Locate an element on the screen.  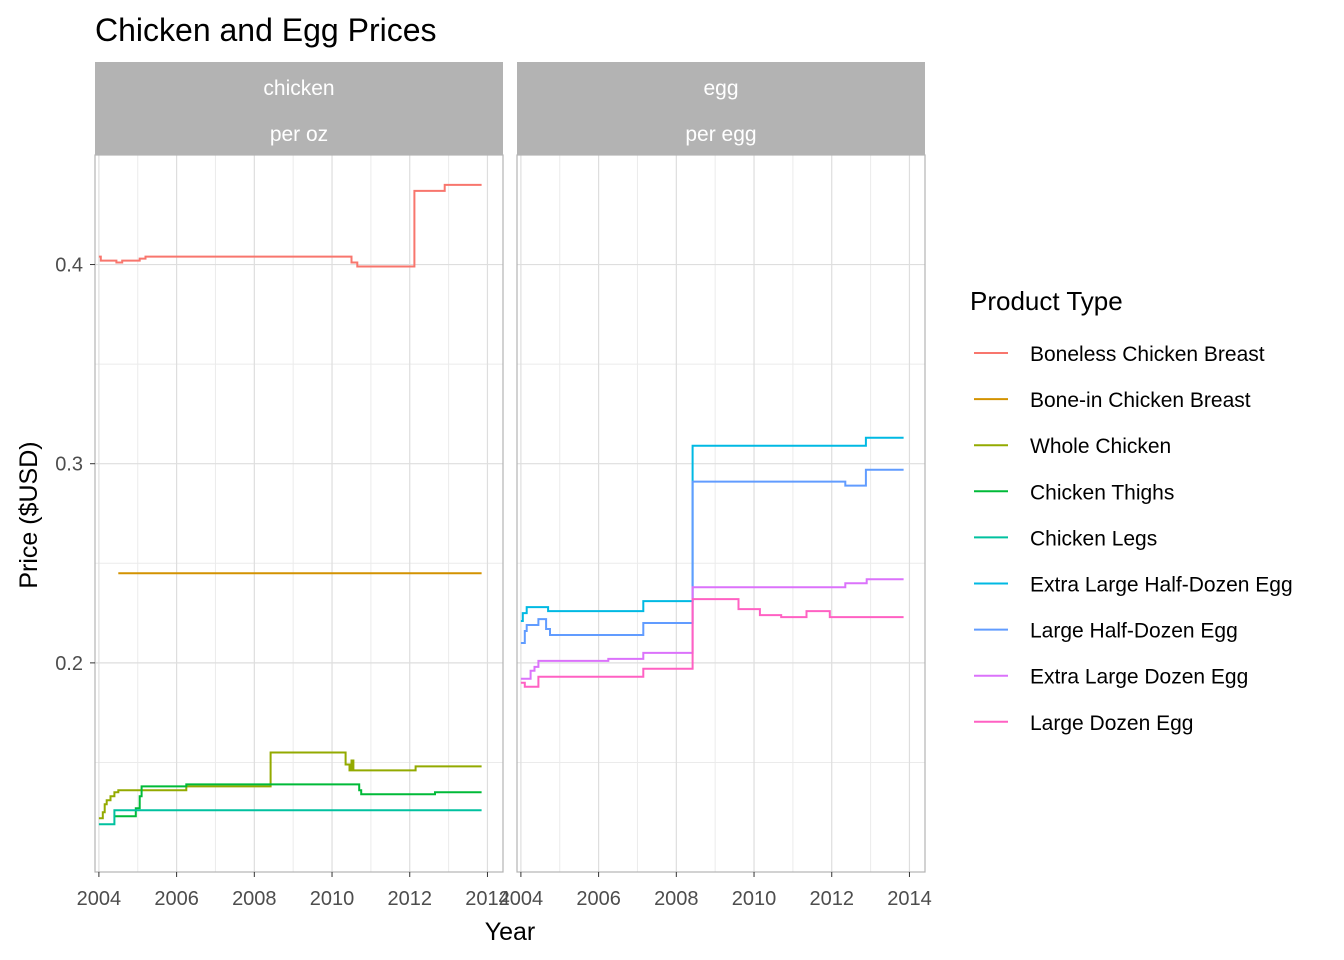
legend-label: Chicken Thighs is located at coordinates (1102, 492).